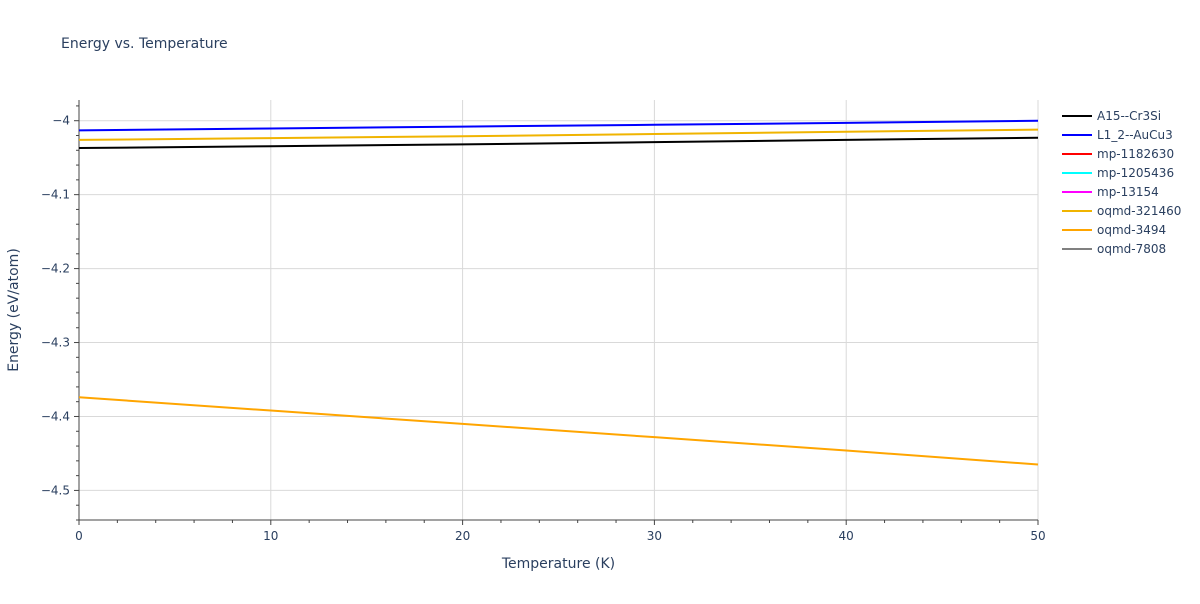  What do you see at coordinates (55, 343) in the screenshot?
I see `y-tick-label: −4.3` at bounding box center [55, 343].